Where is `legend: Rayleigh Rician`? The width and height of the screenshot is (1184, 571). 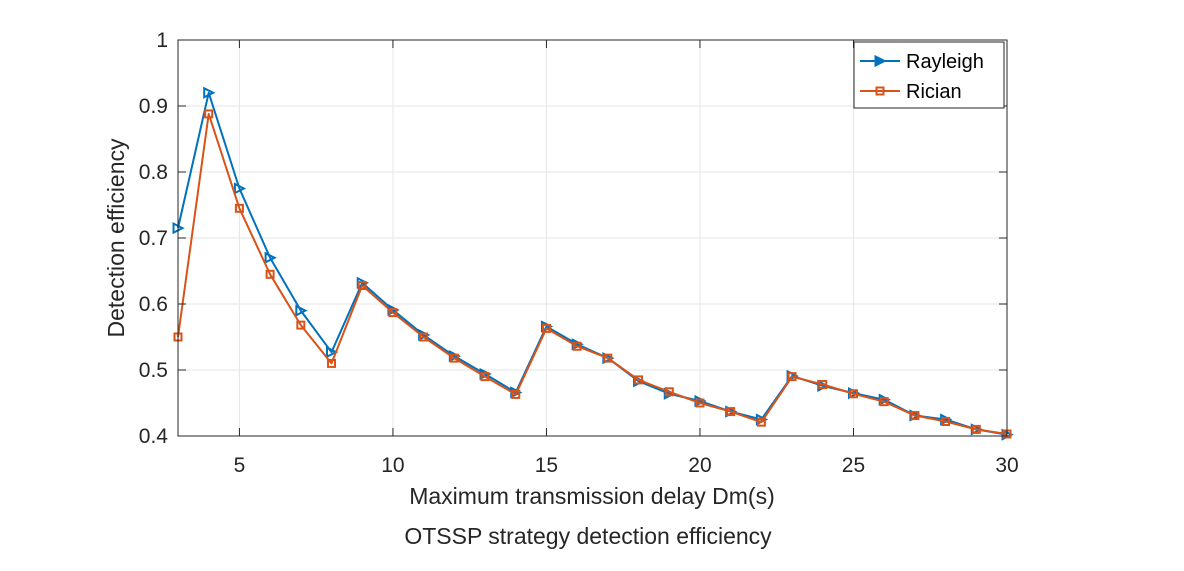 legend: Rayleigh Rician is located at coordinates (929, 75).